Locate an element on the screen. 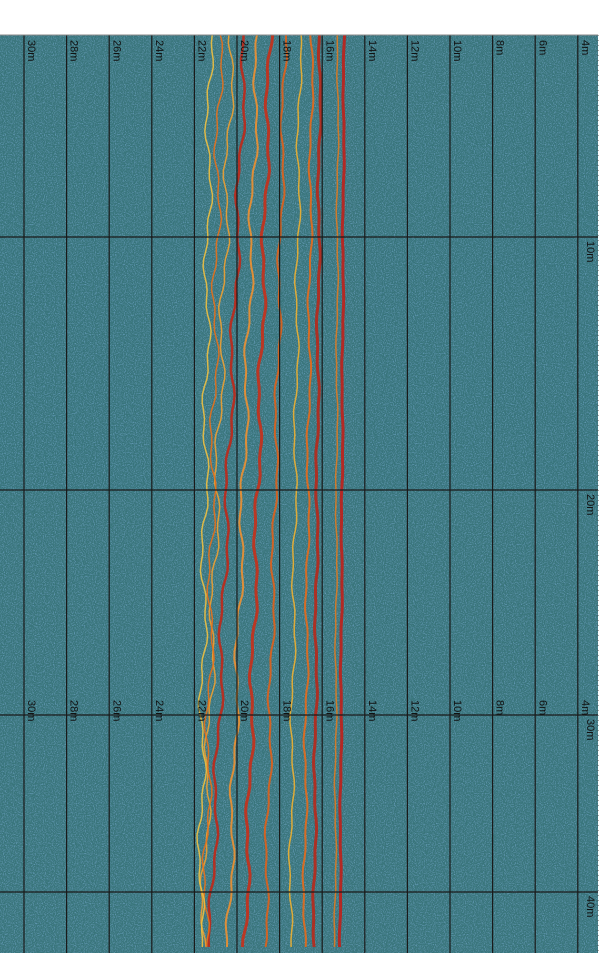 The image size is (612, 953). distance-label: 20m is located at coordinates (590, 504).